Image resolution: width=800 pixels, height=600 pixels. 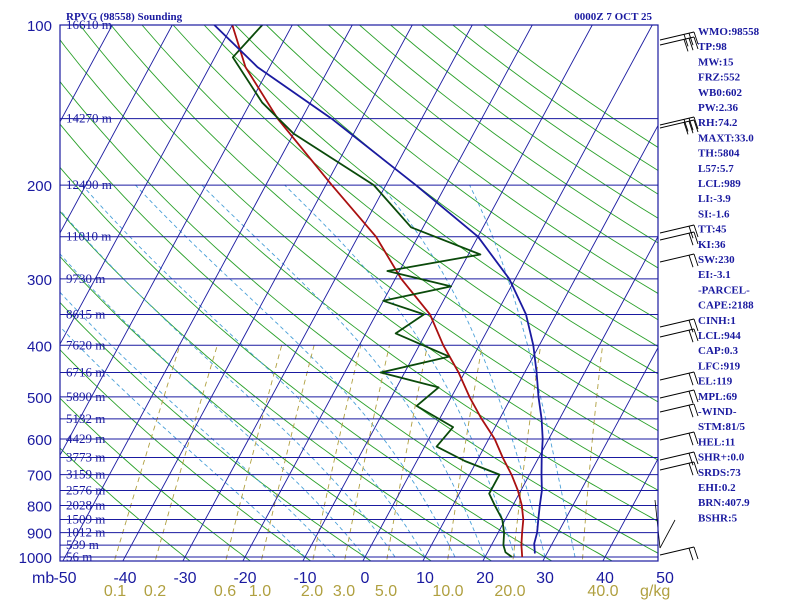 What do you see at coordinates (85, 313) in the screenshot?
I see `height-label: 8615 m` at bounding box center [85, 313].